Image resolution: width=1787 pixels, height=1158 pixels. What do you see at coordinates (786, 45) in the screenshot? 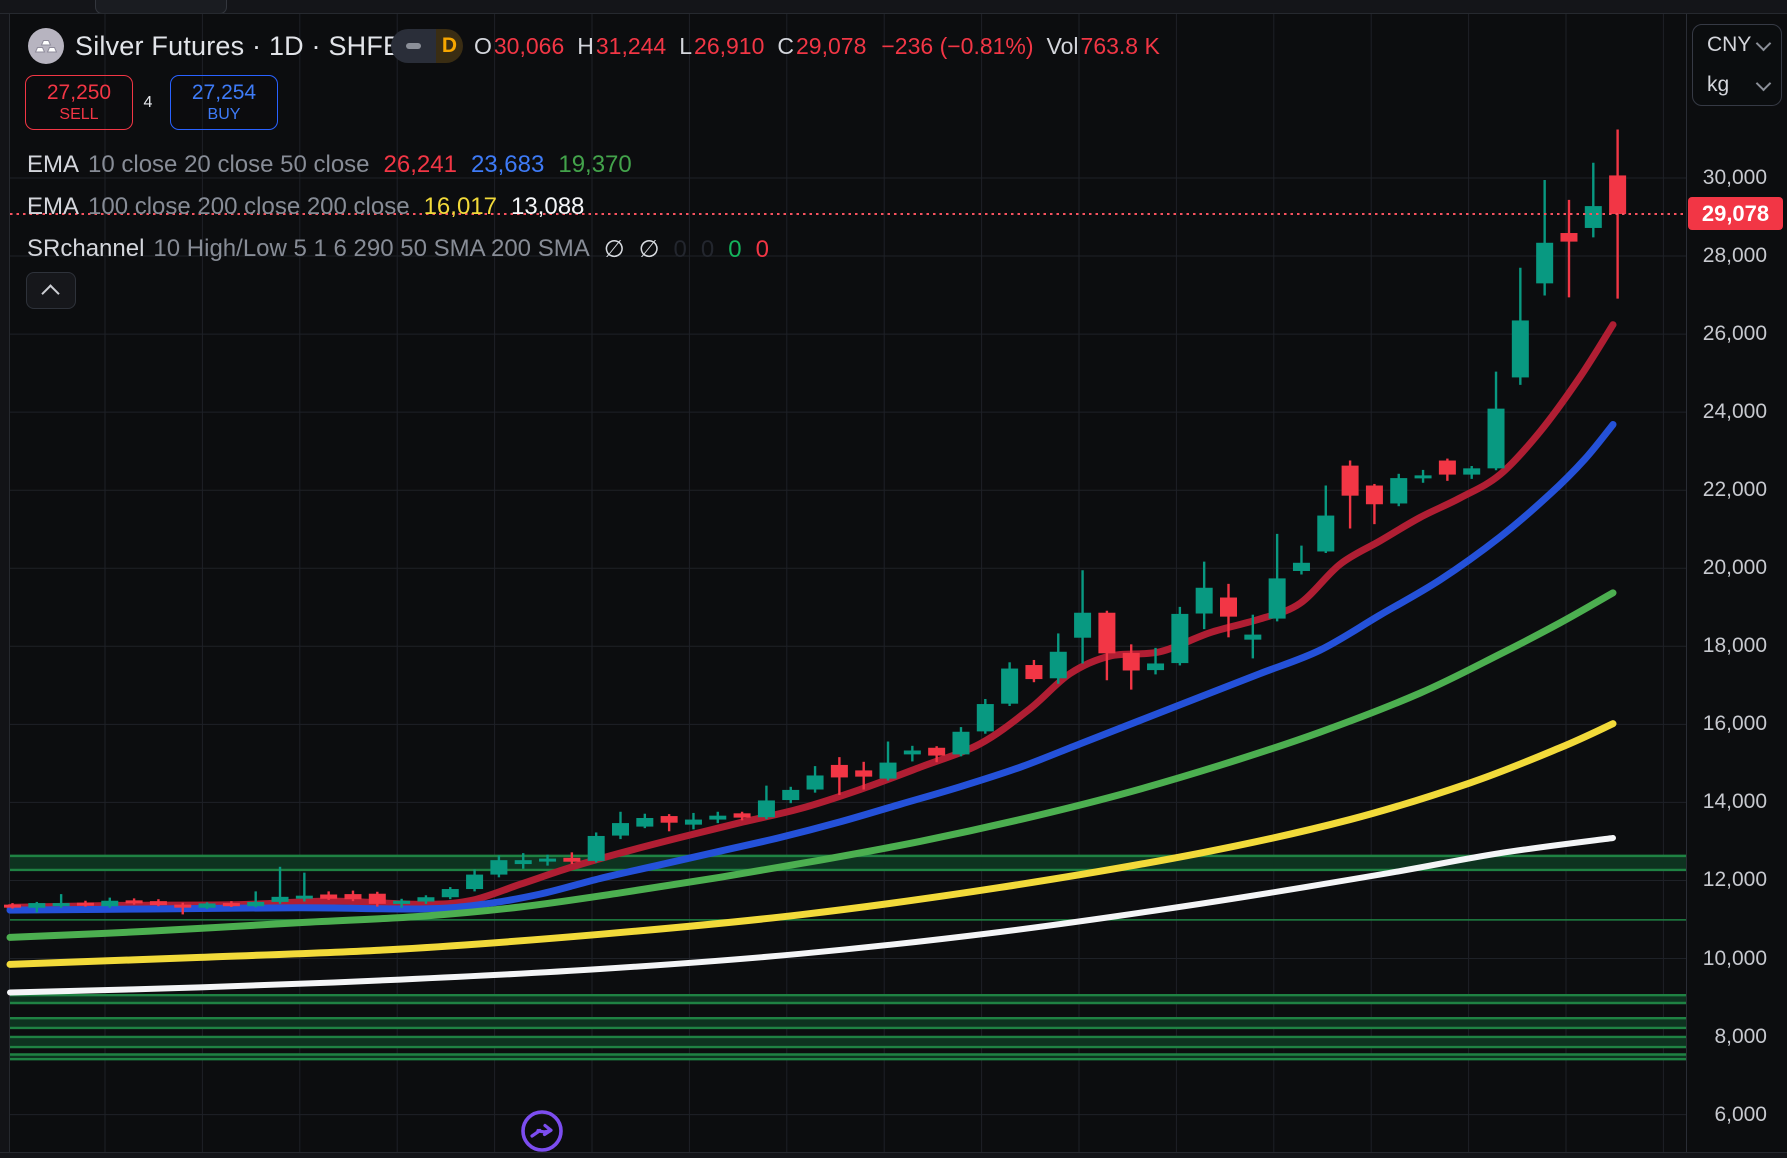
I see `close-label: C` at bounding box center [786, 45].